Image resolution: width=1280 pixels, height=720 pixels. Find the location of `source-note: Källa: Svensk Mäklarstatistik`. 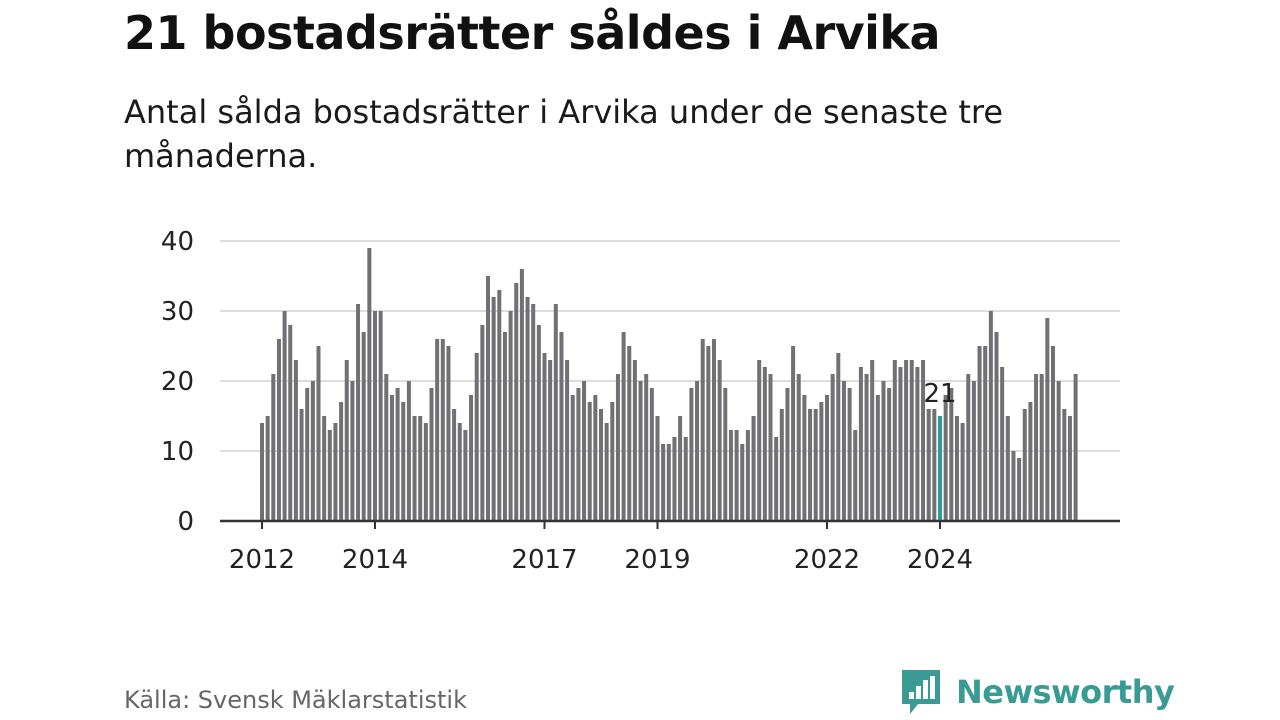

source-note: Källa: Svensk Mäklarstatistik is located at coordinates (295, 700).